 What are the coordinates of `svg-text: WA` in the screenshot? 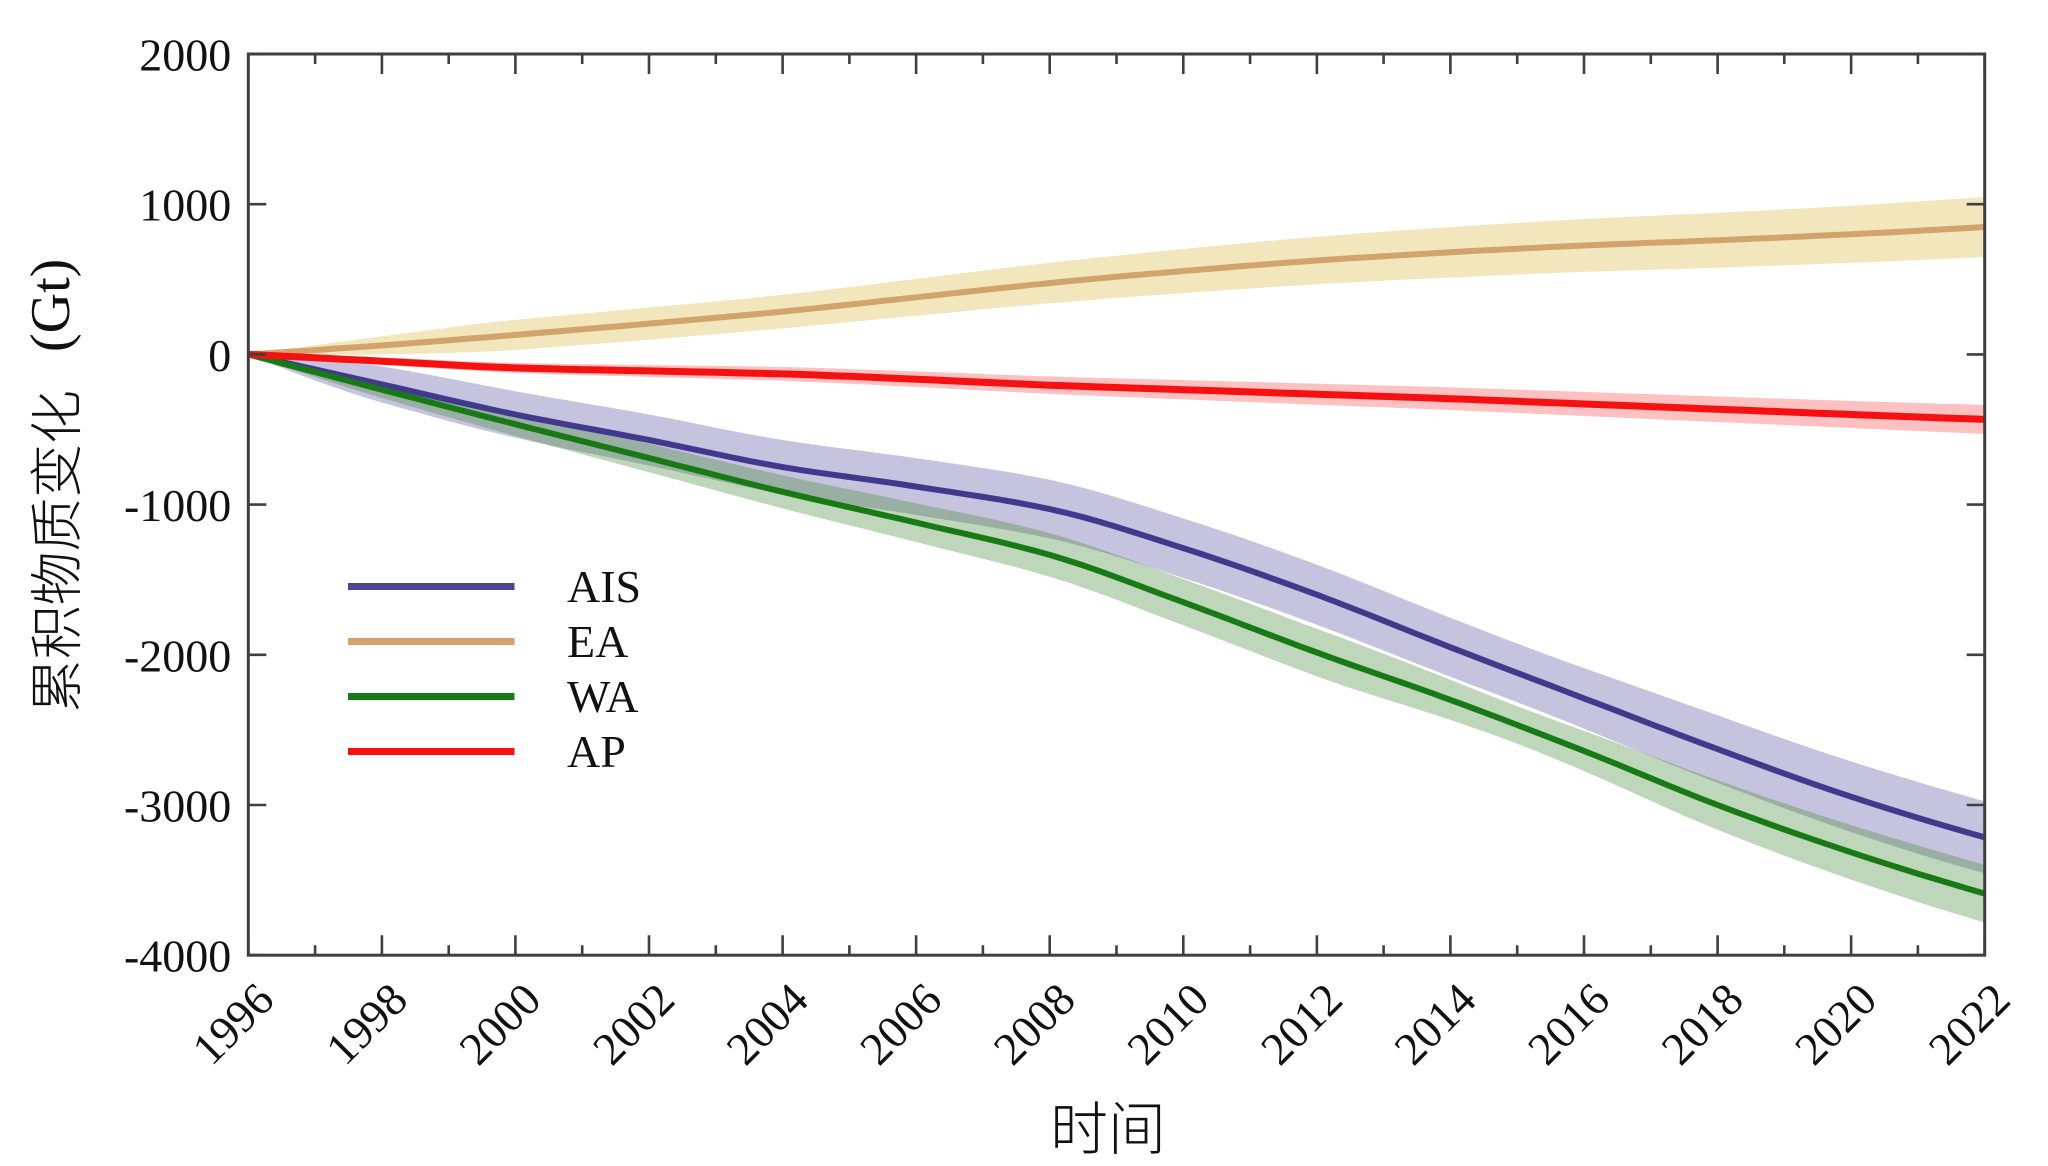 It's located at (603, 696).